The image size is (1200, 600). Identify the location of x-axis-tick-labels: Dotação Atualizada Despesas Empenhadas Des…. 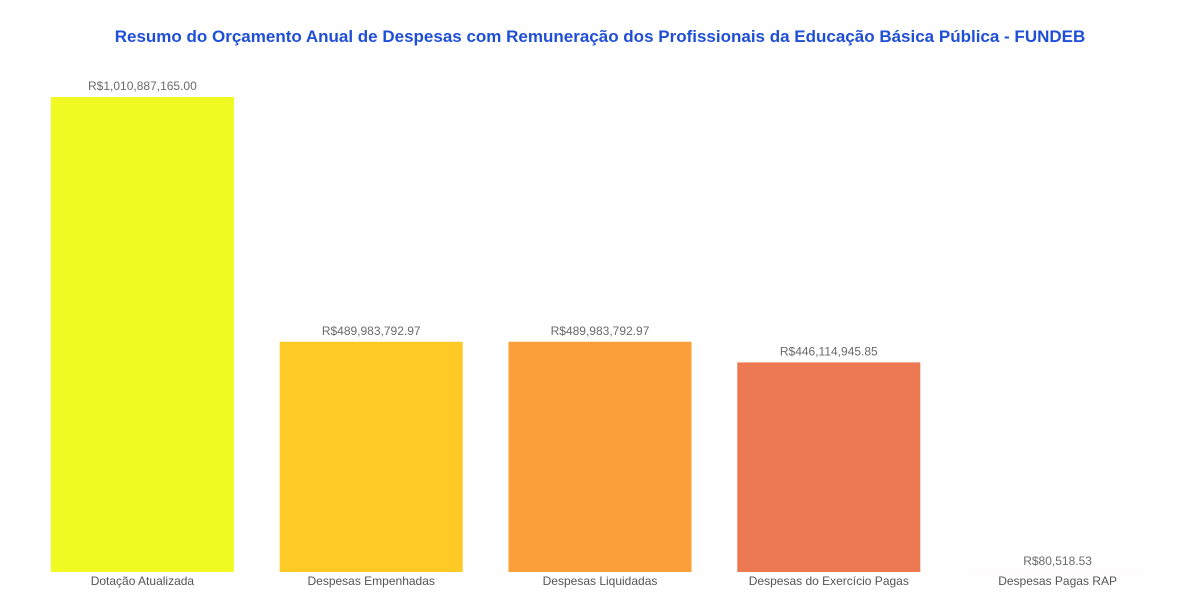
(604, 581).